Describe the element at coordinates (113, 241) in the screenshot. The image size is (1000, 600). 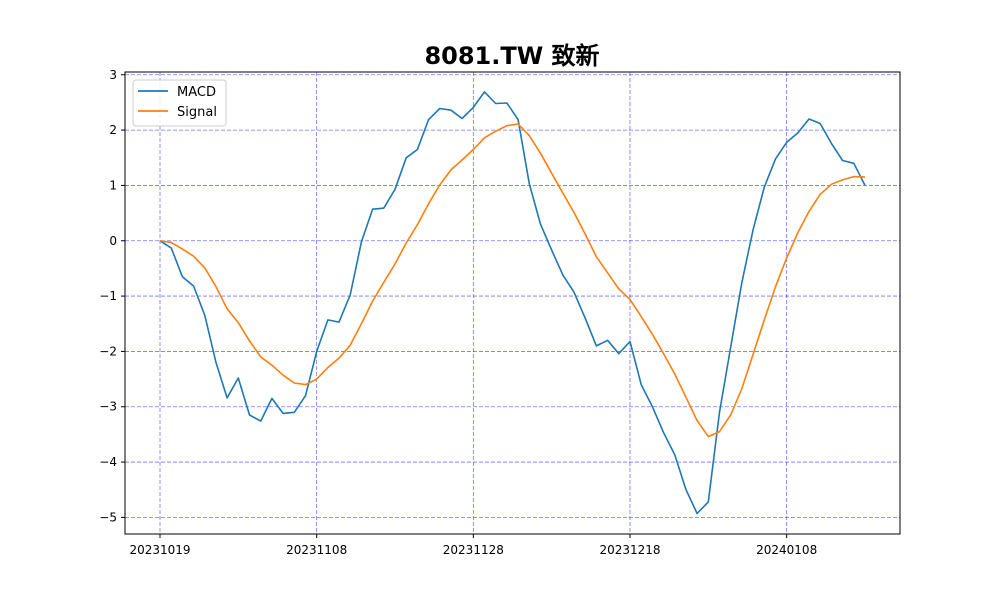
I see `y-tick-label: 0` at that location.